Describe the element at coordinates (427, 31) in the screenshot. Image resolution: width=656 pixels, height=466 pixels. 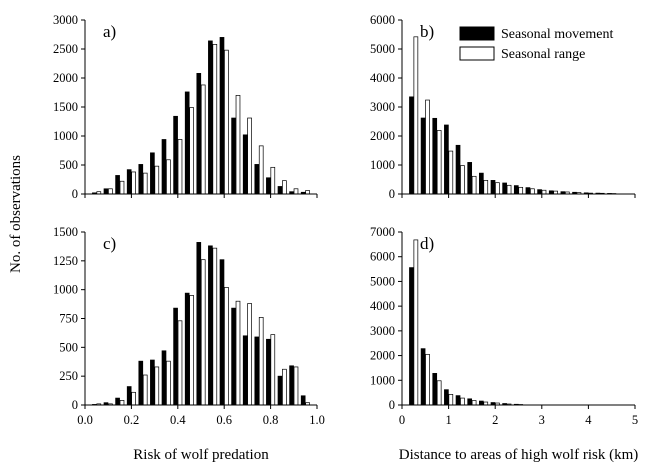
I see `panel-label: b)` at that location.